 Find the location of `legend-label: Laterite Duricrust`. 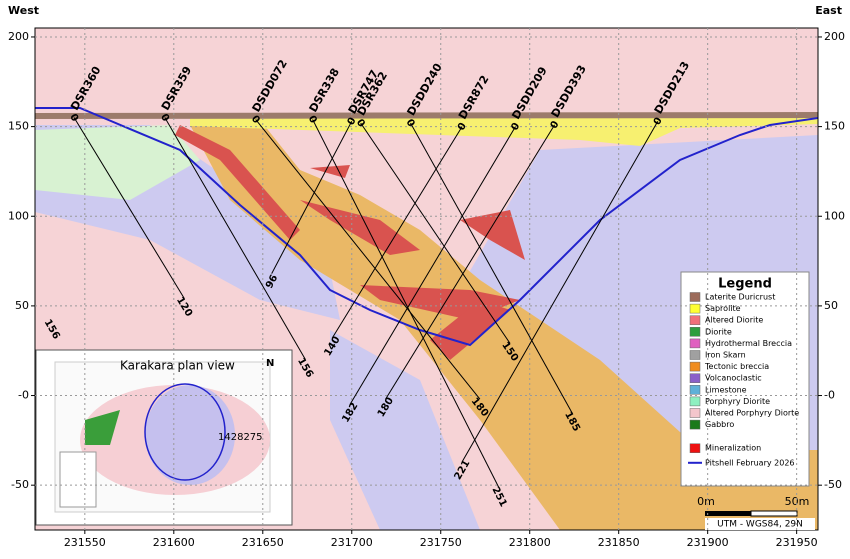

legend-label: Laterite Duricrust is located at coordinates (740, 297).